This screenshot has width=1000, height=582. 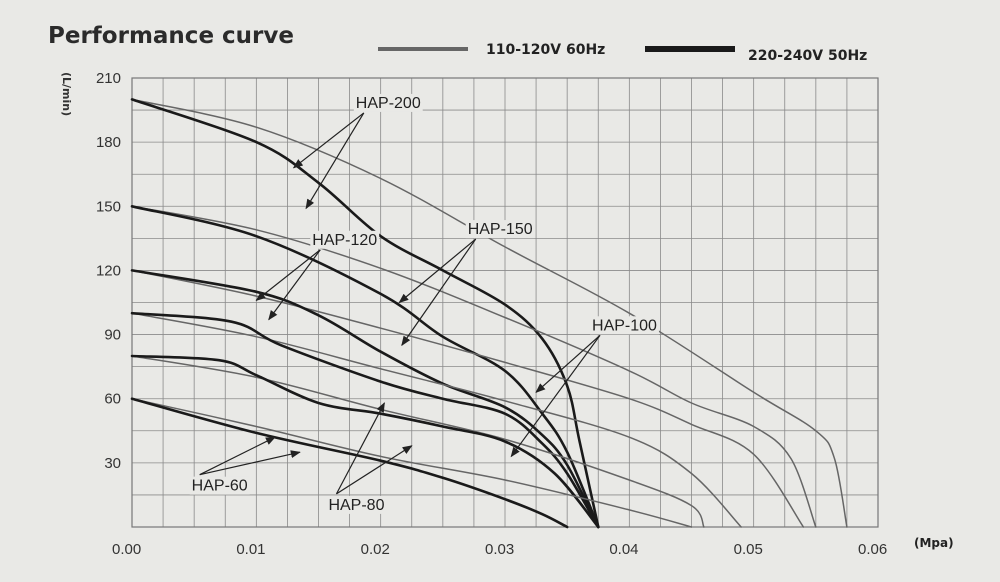 I want to click on x-axis-unit: (Mpa), so click(x=934, y=543).